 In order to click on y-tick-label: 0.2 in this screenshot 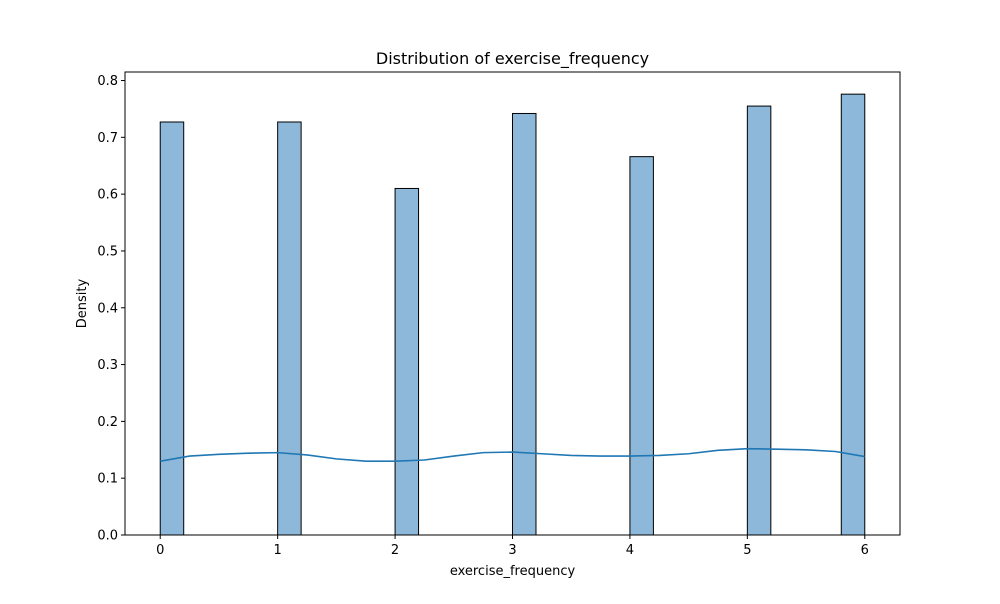, I will do `click(107, 422)`.